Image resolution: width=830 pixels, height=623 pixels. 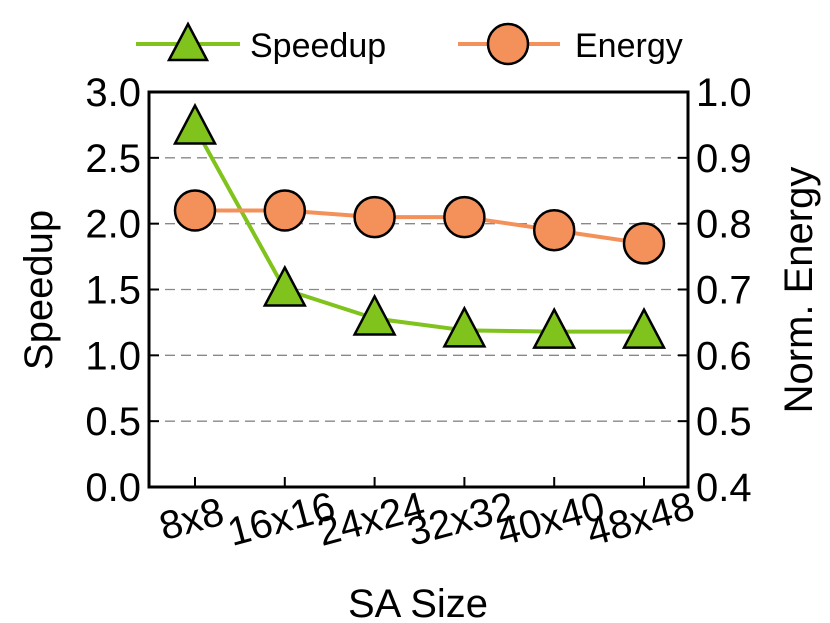 What do you see at coordinates (113, 225) in the screenshot?
I see `y-tick-label: 2.0` at bounding box center [113, 225].